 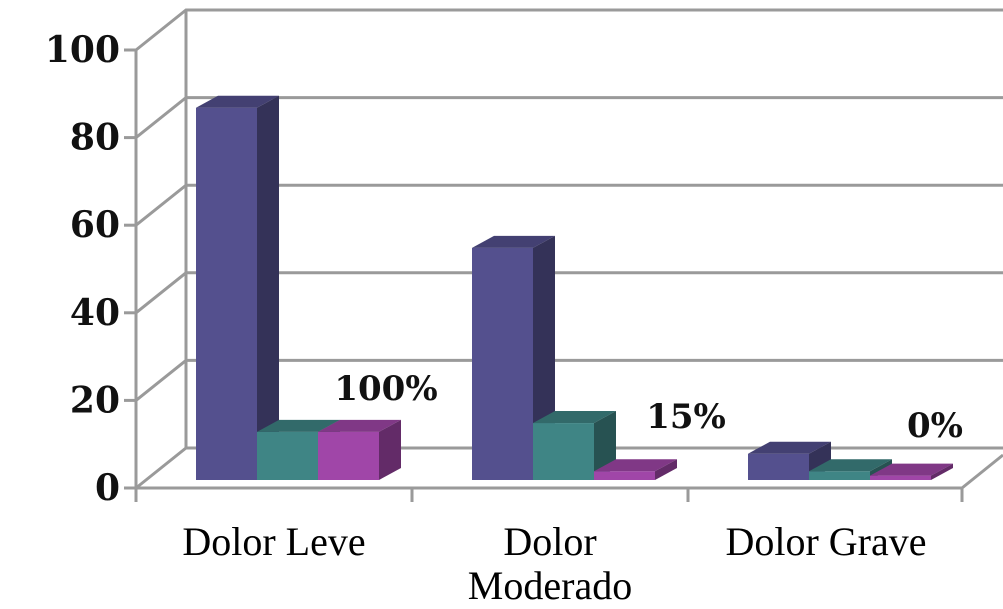 What do you see at coordinates (107, 488) in the screenshot?
I see `y-tick-label: 0` at bounding box center [107, 488].